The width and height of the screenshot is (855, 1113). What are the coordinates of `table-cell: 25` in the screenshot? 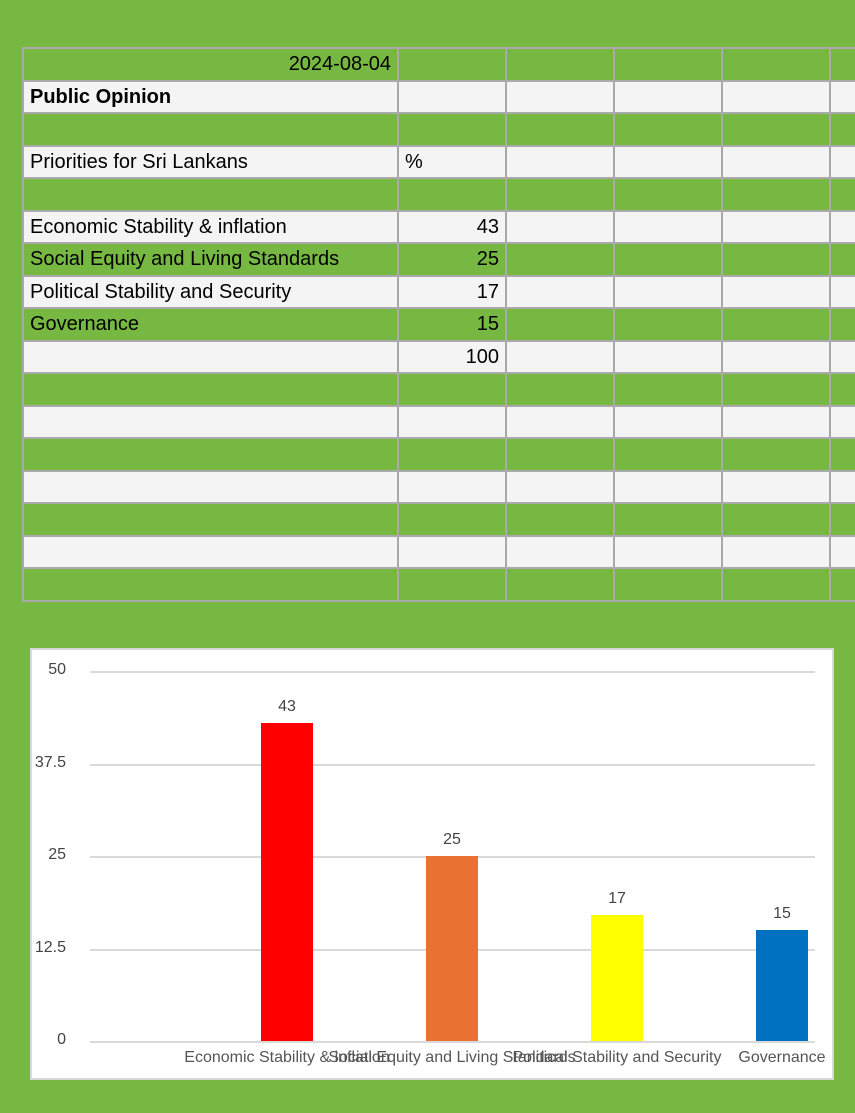 It's located at (453, 260).